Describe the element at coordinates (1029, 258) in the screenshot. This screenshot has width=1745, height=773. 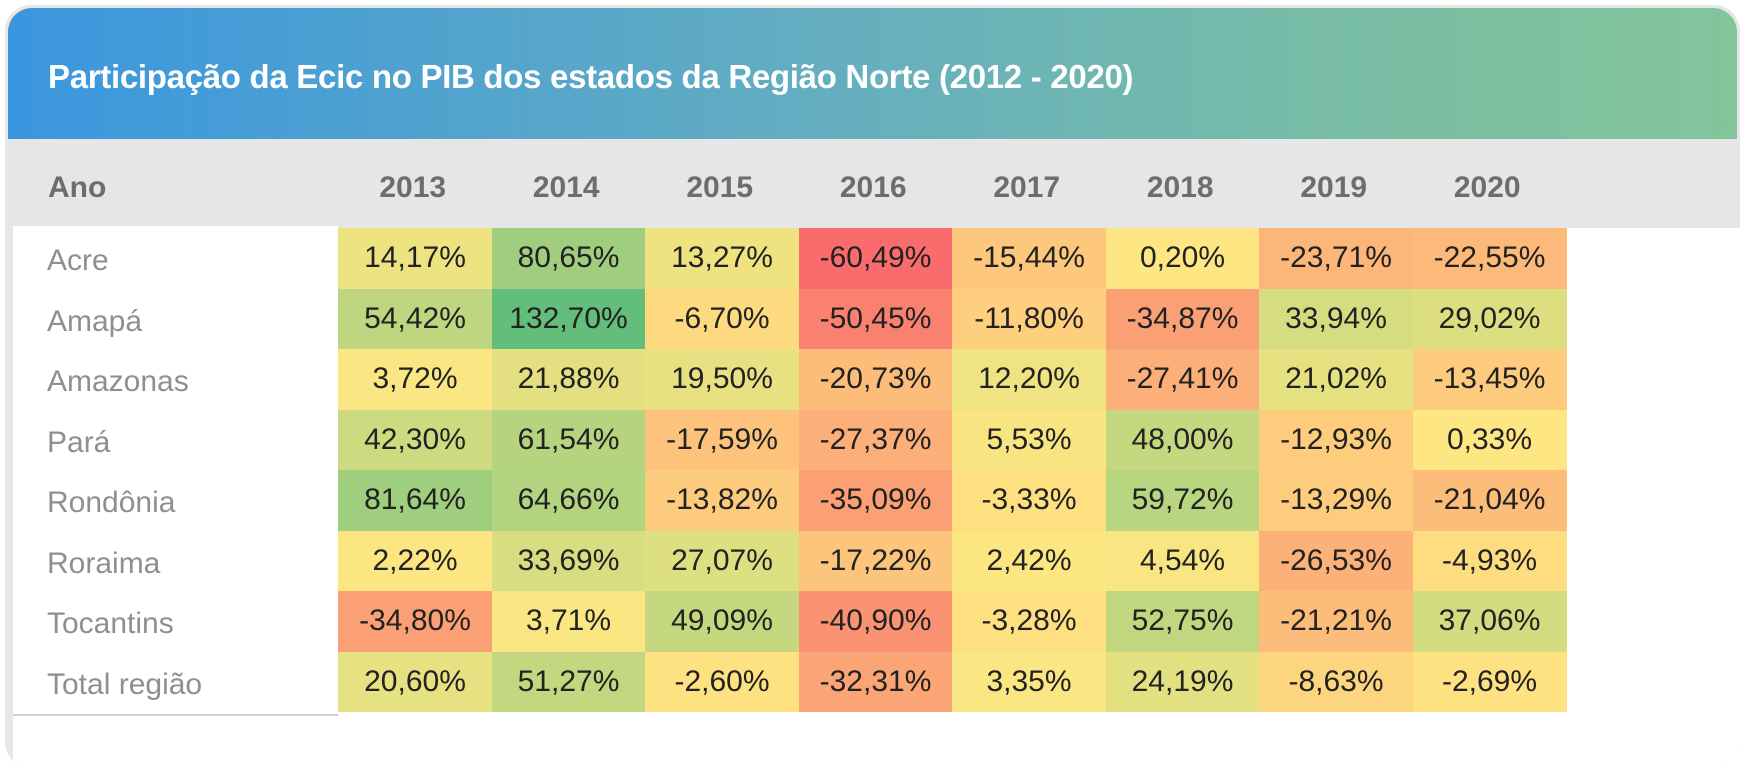
I see `heatmap-cell: -15,44%` at that location.